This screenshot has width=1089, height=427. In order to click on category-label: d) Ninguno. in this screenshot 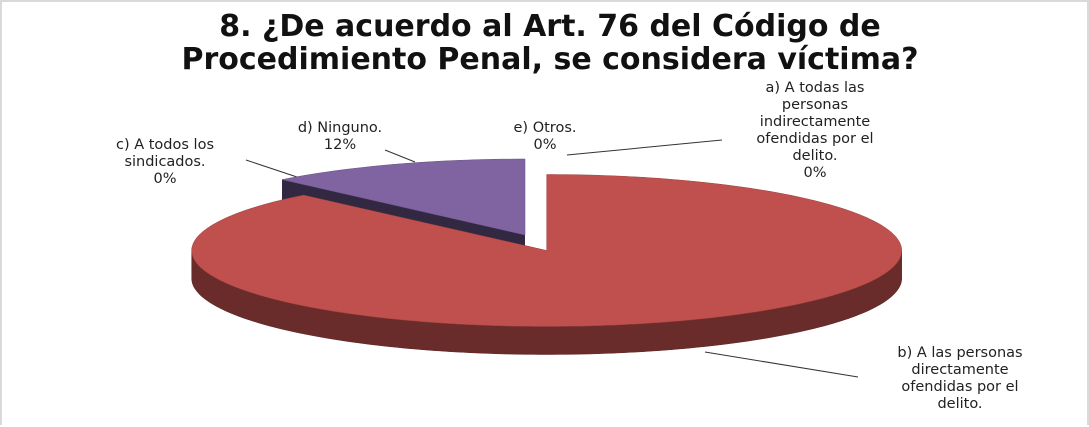, I will do `click(340, 128)`.